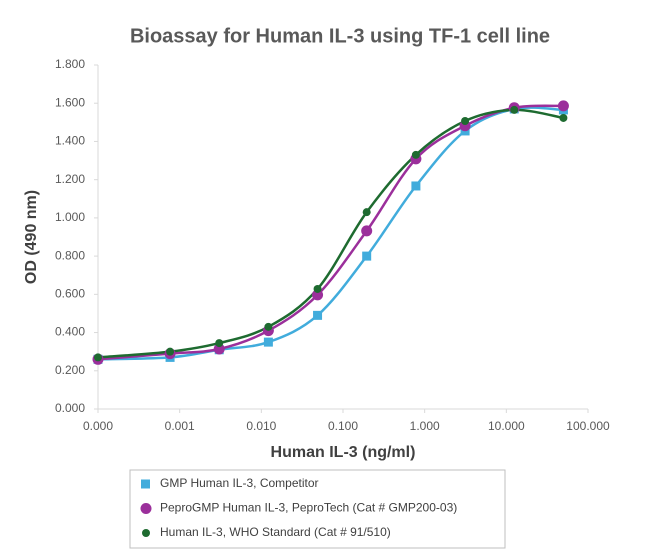  Describe the element at coordinates (425, 426) in the screenshot. I see `x-tick-label: 1.000` at that location.